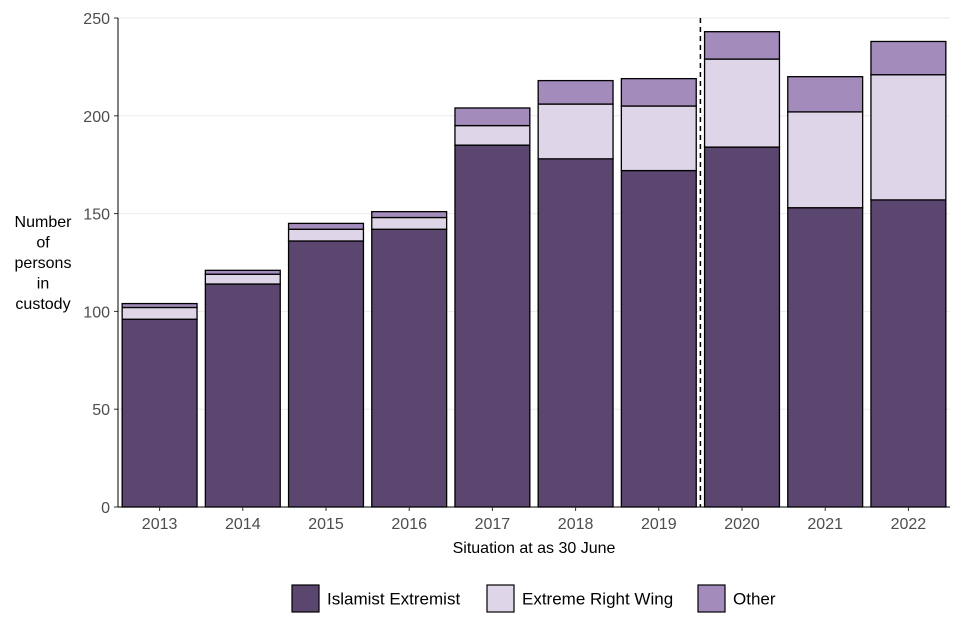  What do you see at coordinates (96, 19) in the screenshot?
I see `y-tick-label: 250` at bounding box center [96, 19].